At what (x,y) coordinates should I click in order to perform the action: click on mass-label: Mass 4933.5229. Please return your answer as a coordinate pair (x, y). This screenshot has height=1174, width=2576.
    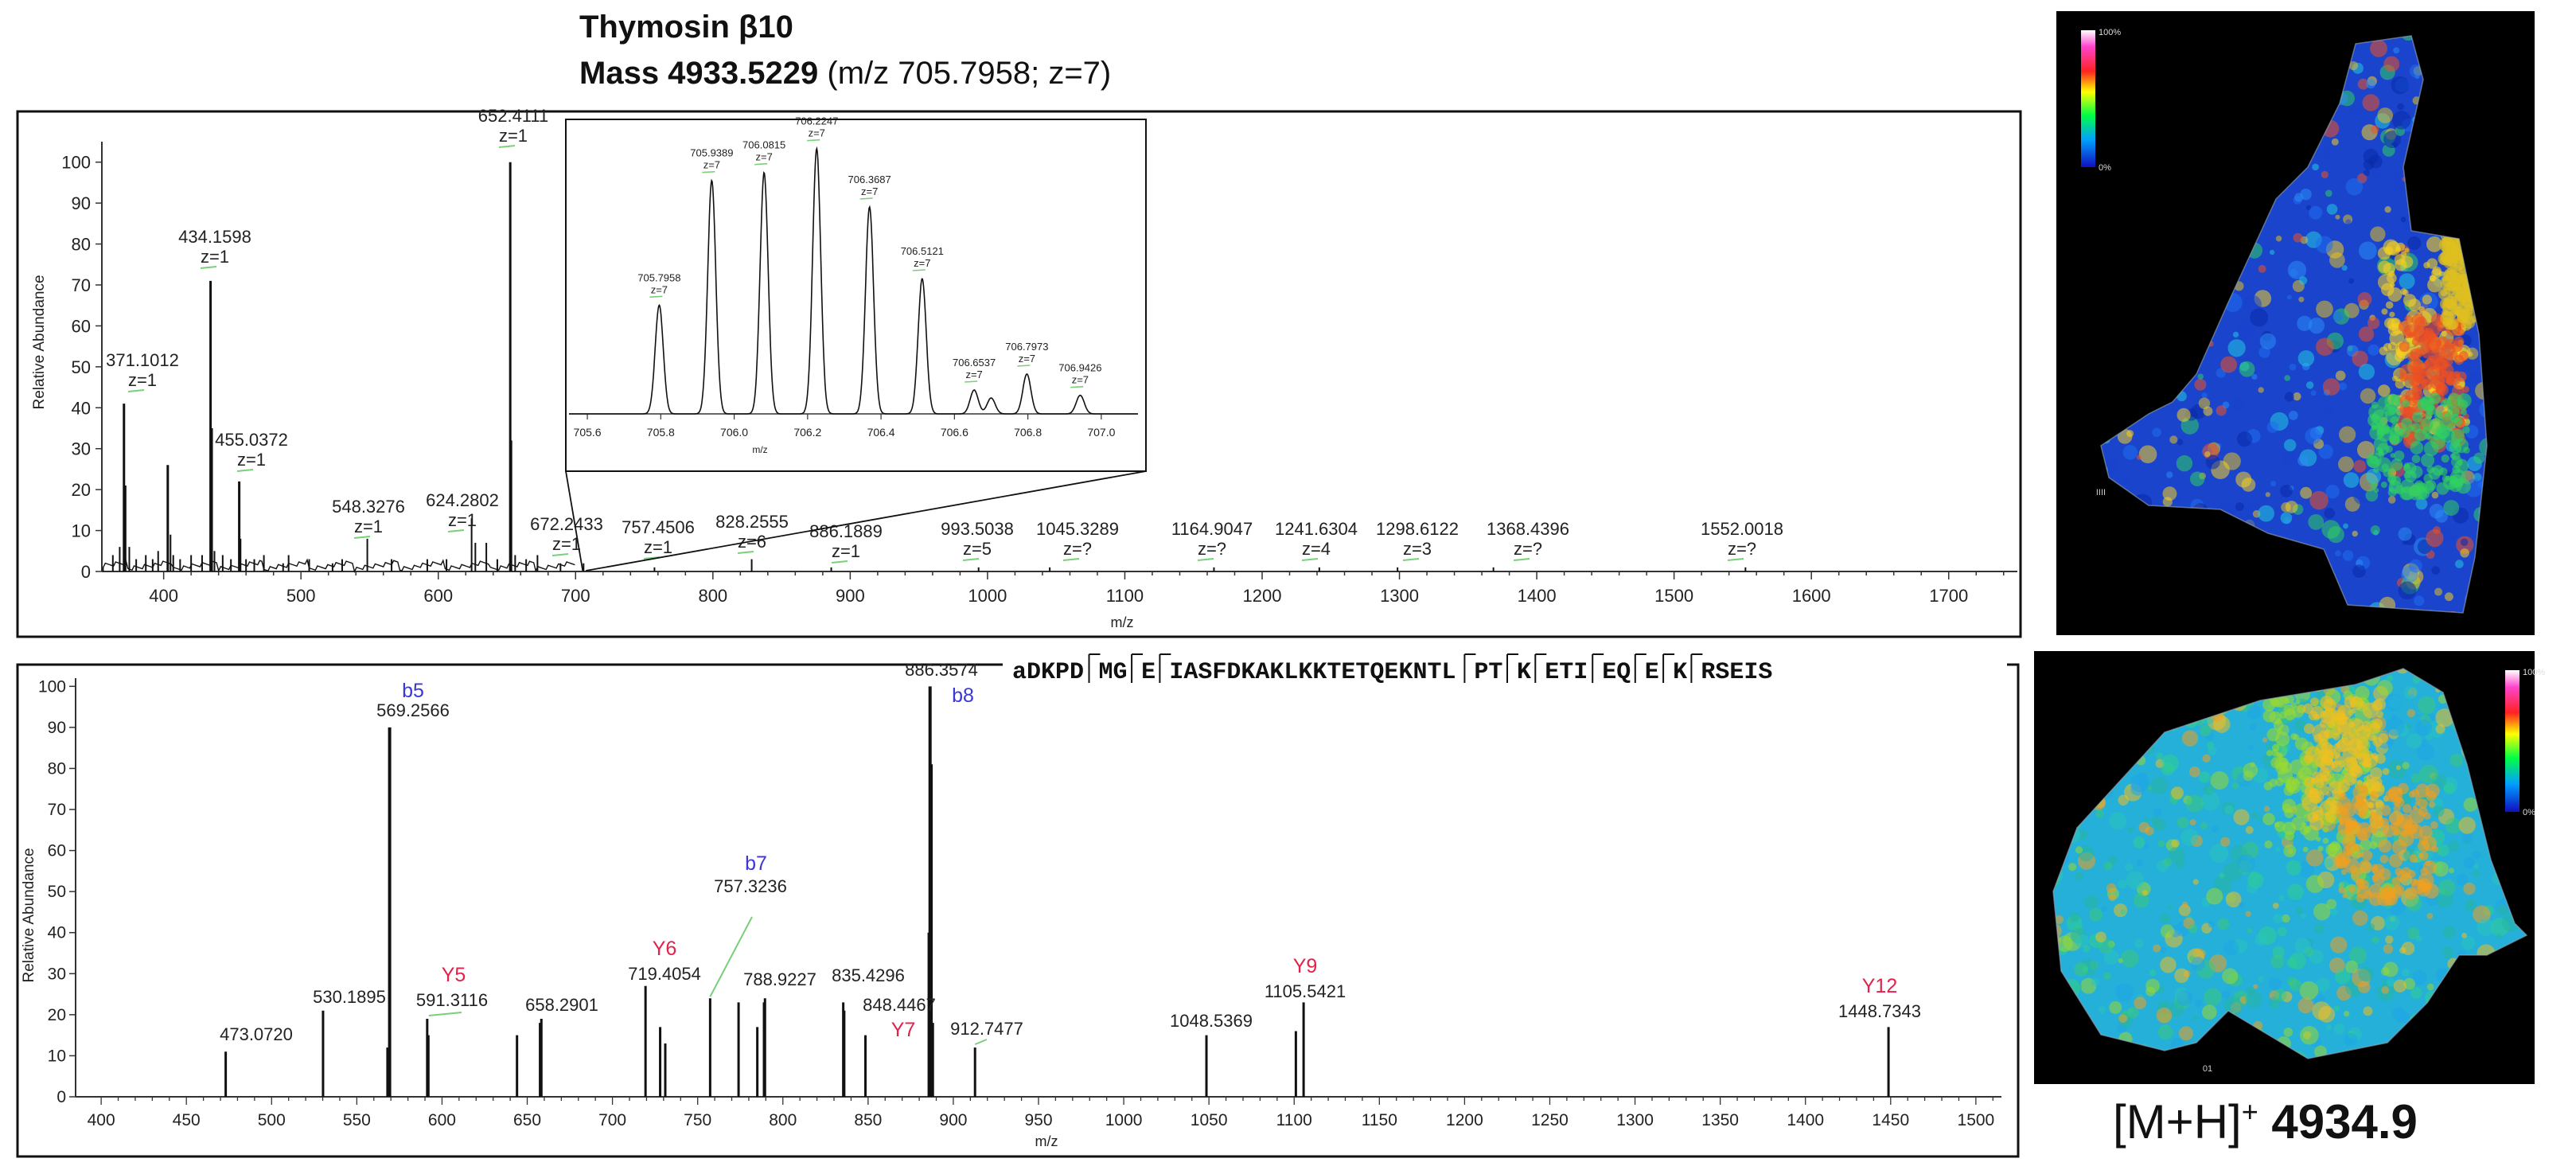
    Looking at the image, I should click on (699, 73).